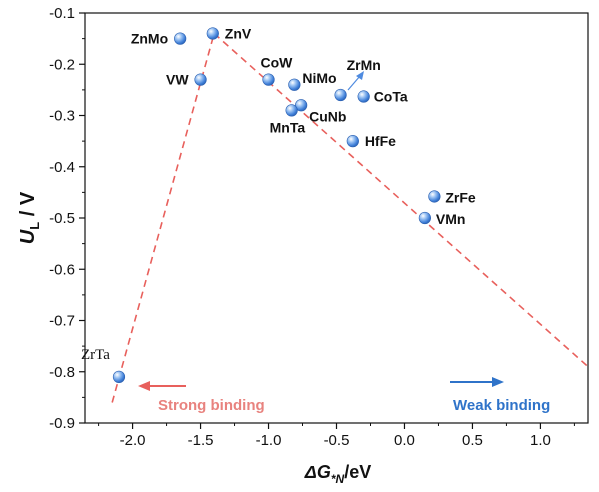  What do you see at coordinates (352, 141) in the screenshot?
I see `point-hffe` at bounding box center [352, 141].